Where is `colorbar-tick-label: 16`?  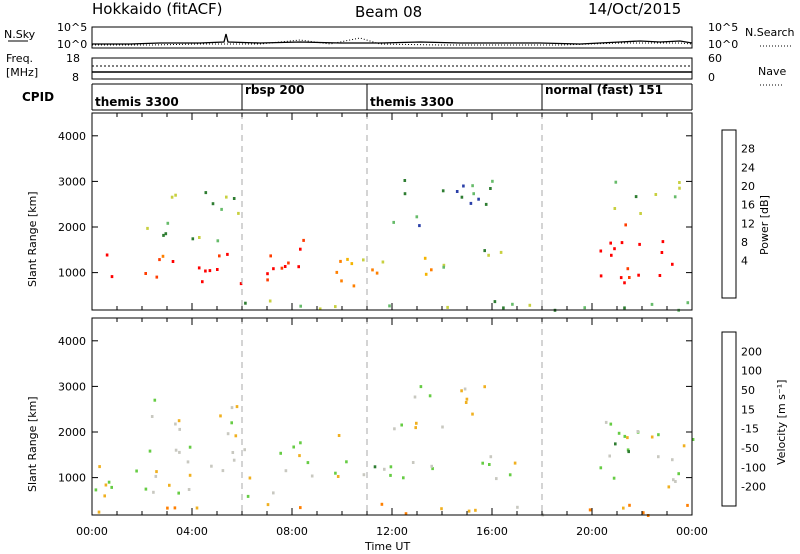 colorbar-tick-label: 16 is located at coordinates (748, 205).